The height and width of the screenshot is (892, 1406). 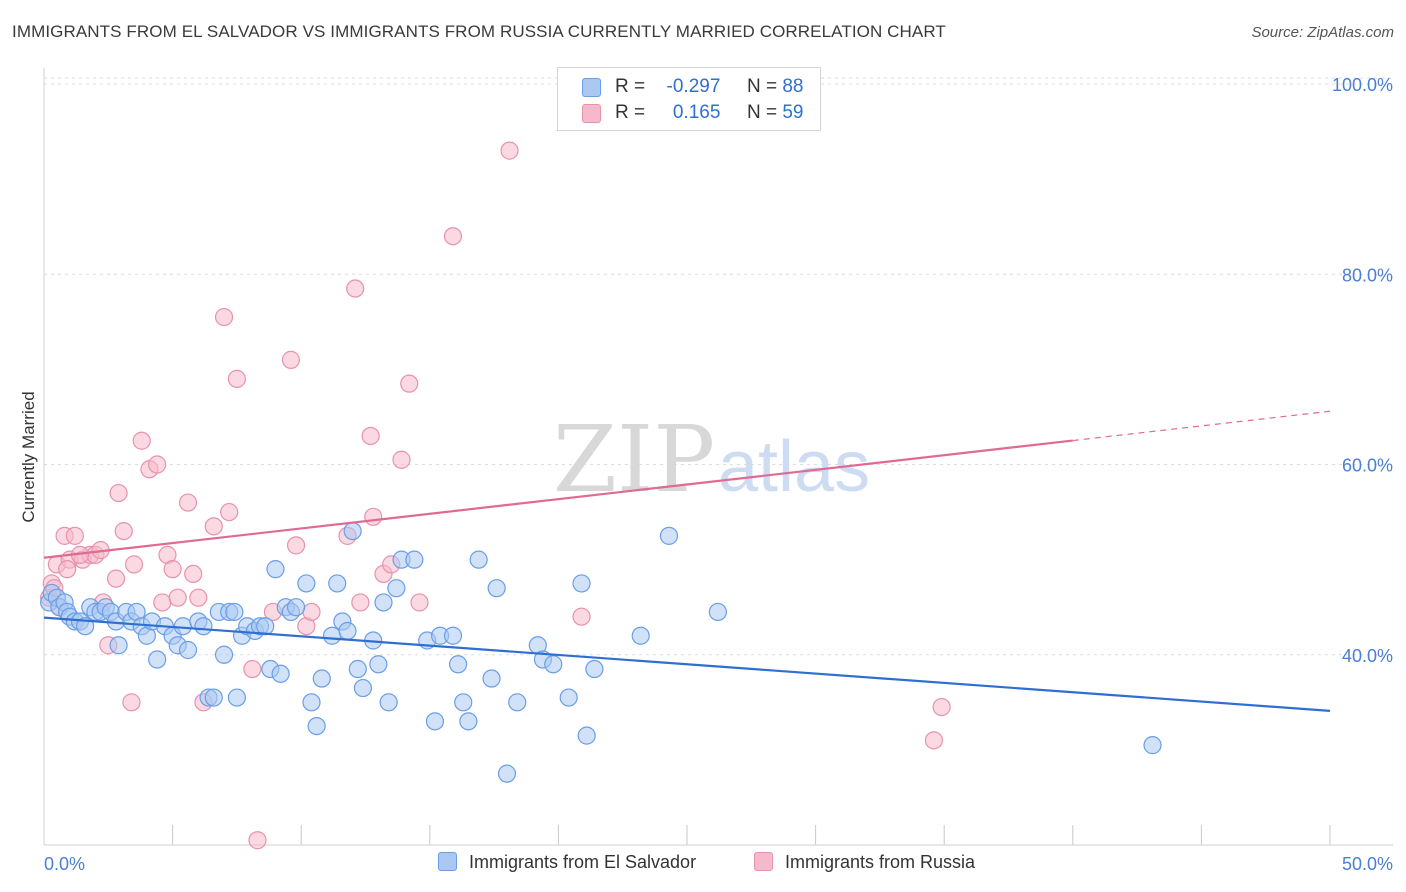 What do you see at coordinates (1367, 656) in the screenshot?
I see `y-tick-label: 40.0%` at bounding box center [1367, 656].